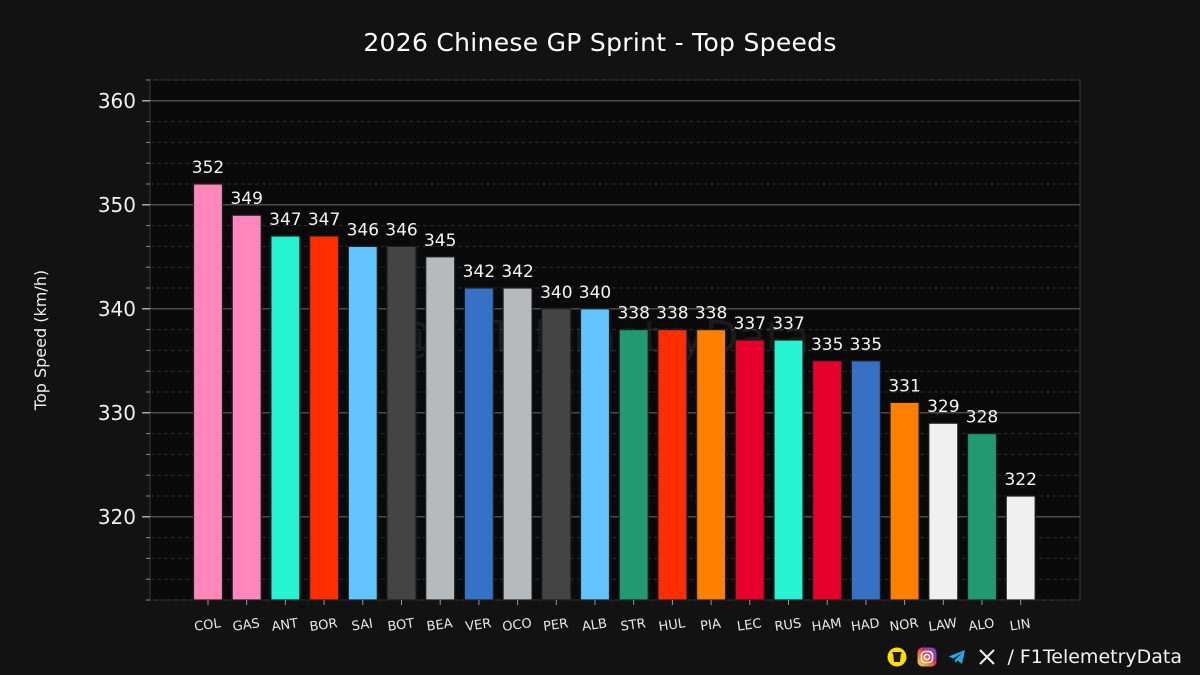 The height and width of the screenshot is (675, 1200). I want to click on x-tick-label: ANT, so click(285, 625).